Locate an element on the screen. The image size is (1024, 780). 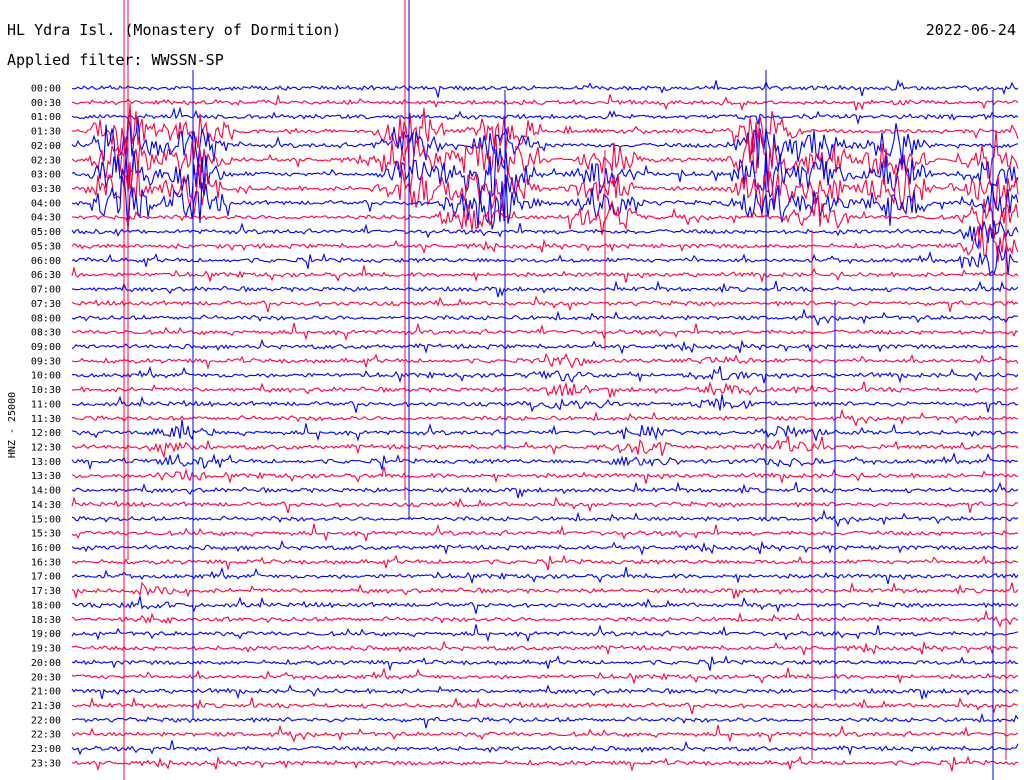
time-tick-label: 18:30 is located at coordinates (46, 620).